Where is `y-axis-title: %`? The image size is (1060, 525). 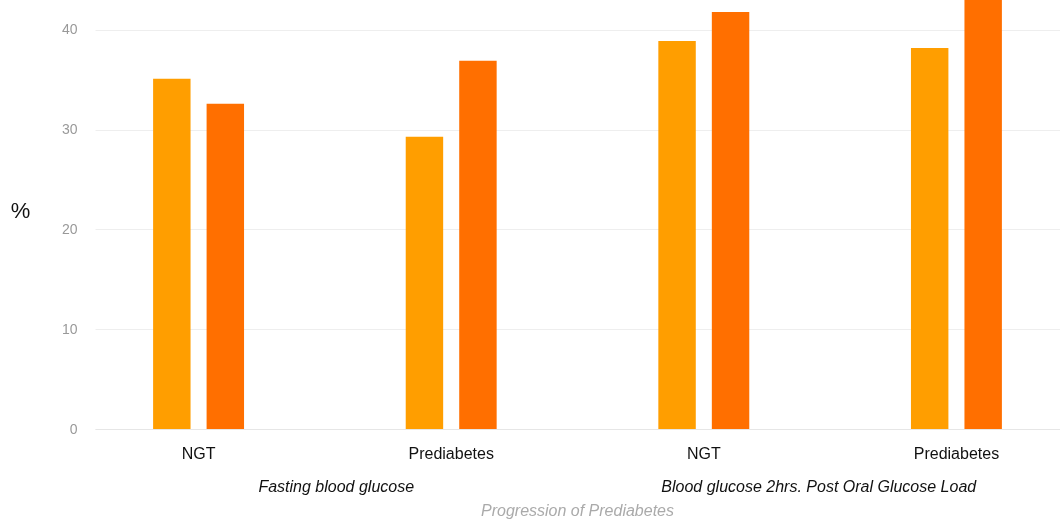 y-axis-title: % is located at coordinates (20, 210).